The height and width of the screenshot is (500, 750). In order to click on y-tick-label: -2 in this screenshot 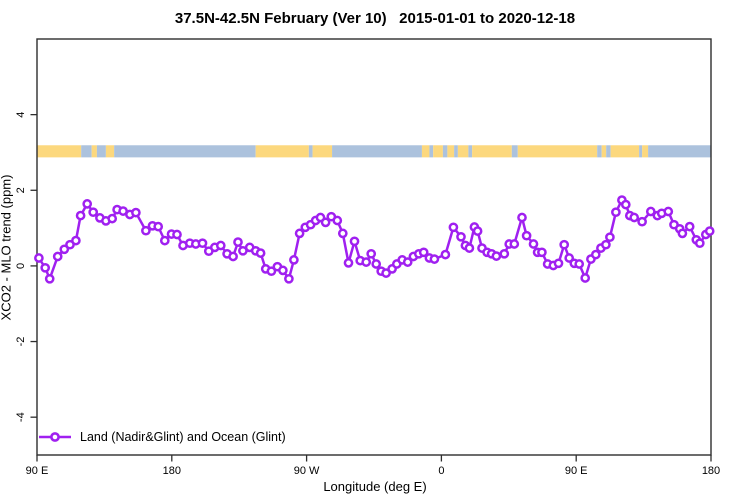, I will do `click(21, 342)`.